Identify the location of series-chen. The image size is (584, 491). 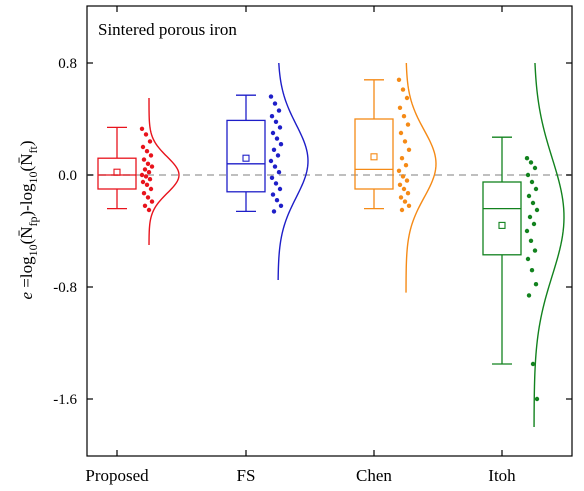
(395, 177).